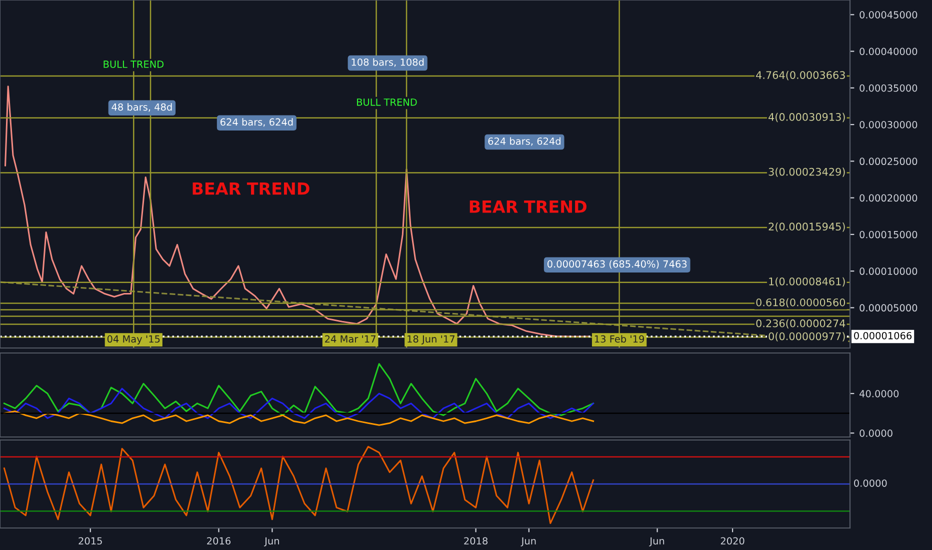 Image resolution: width=932 pixels, height=550 pixels. What do you see at coordinates (218, 541) in the screenshot?
I see `x-tick-label: 2016` at bounding box center [218, 541].